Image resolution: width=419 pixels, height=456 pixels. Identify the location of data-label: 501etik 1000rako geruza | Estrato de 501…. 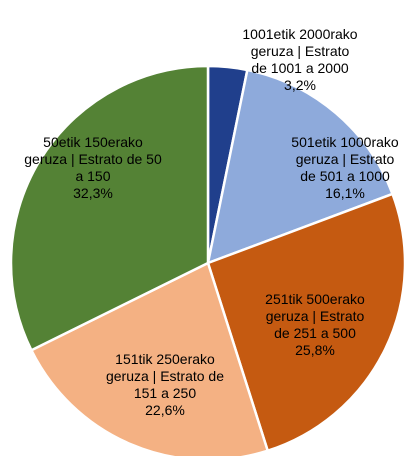
(345, 168).